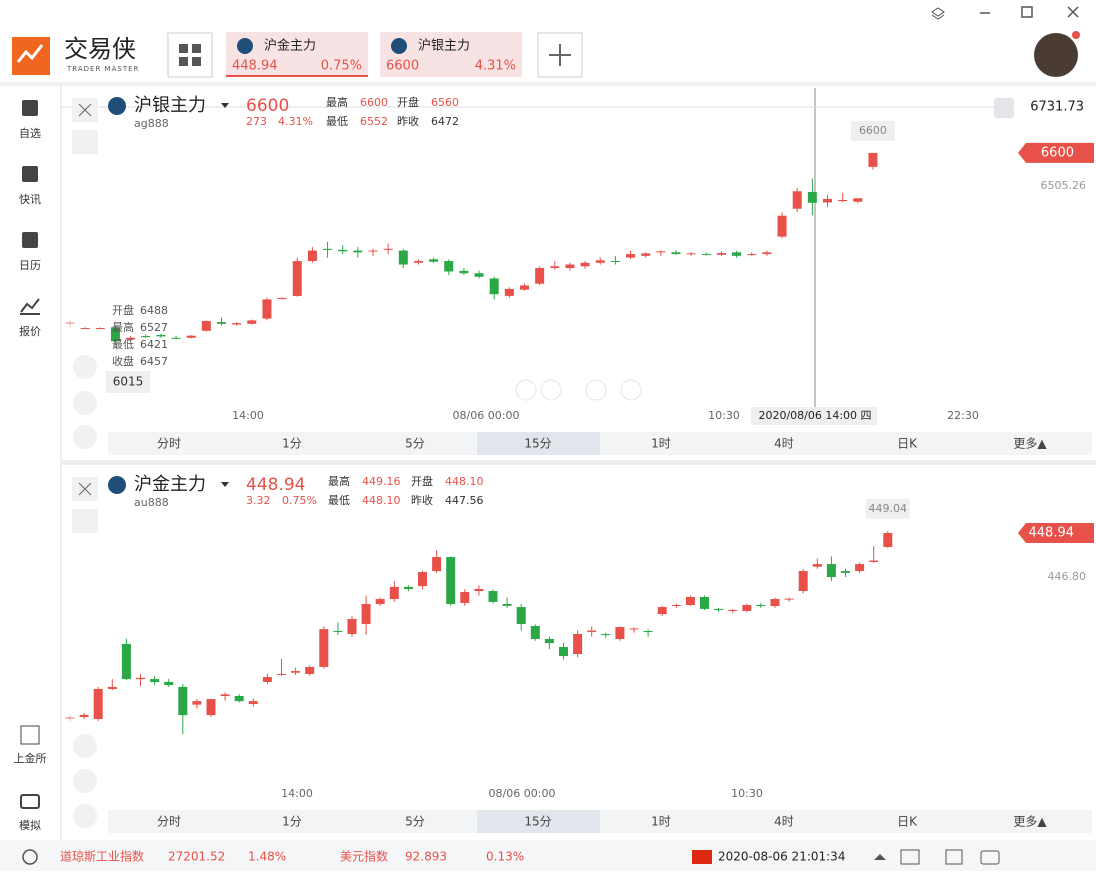 The width and height of the screenshot is (1096, 875). Describe the element at coordinates (100, 49) in the screenshot. I see `logo-text: 交易侠` at that location.